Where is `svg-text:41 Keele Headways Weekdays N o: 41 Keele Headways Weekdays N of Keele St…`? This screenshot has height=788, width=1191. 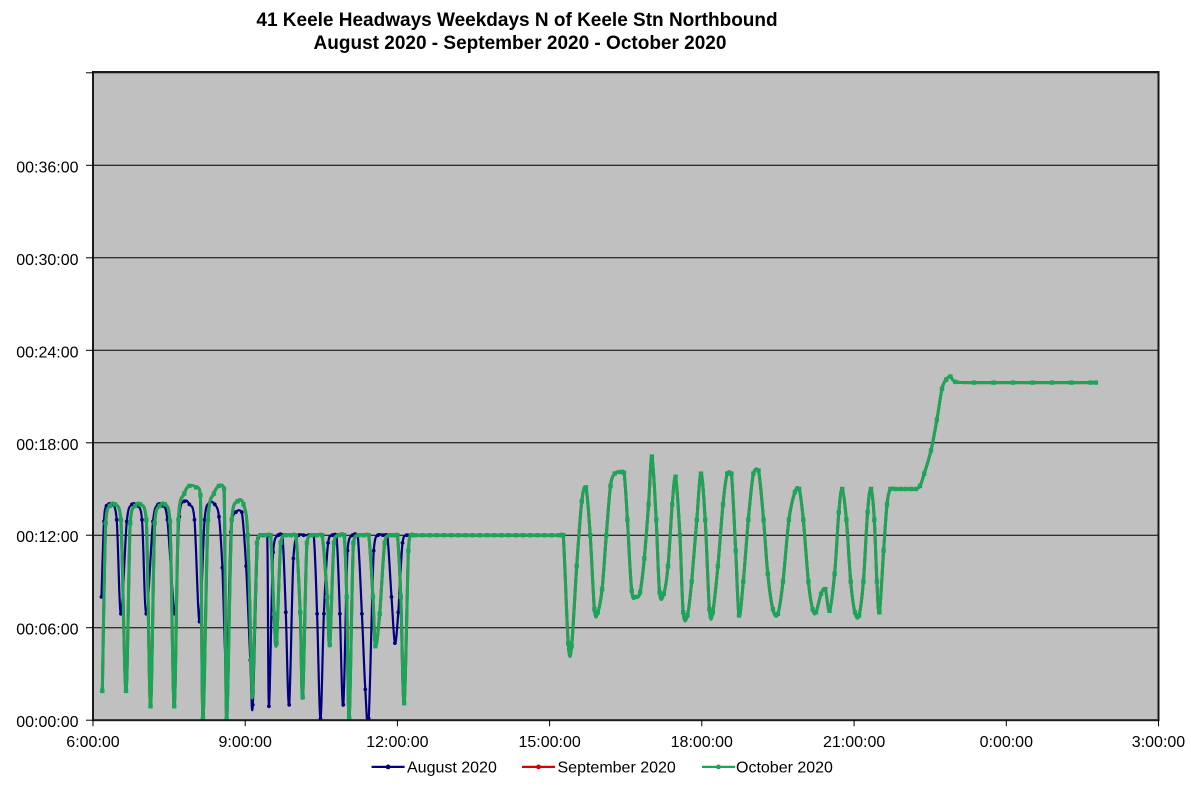
svg-text:41 Keele Headways Weekdays N o: 41 Keele Headways Weekdays N of Keele St… is located at coordinates (516, 20).